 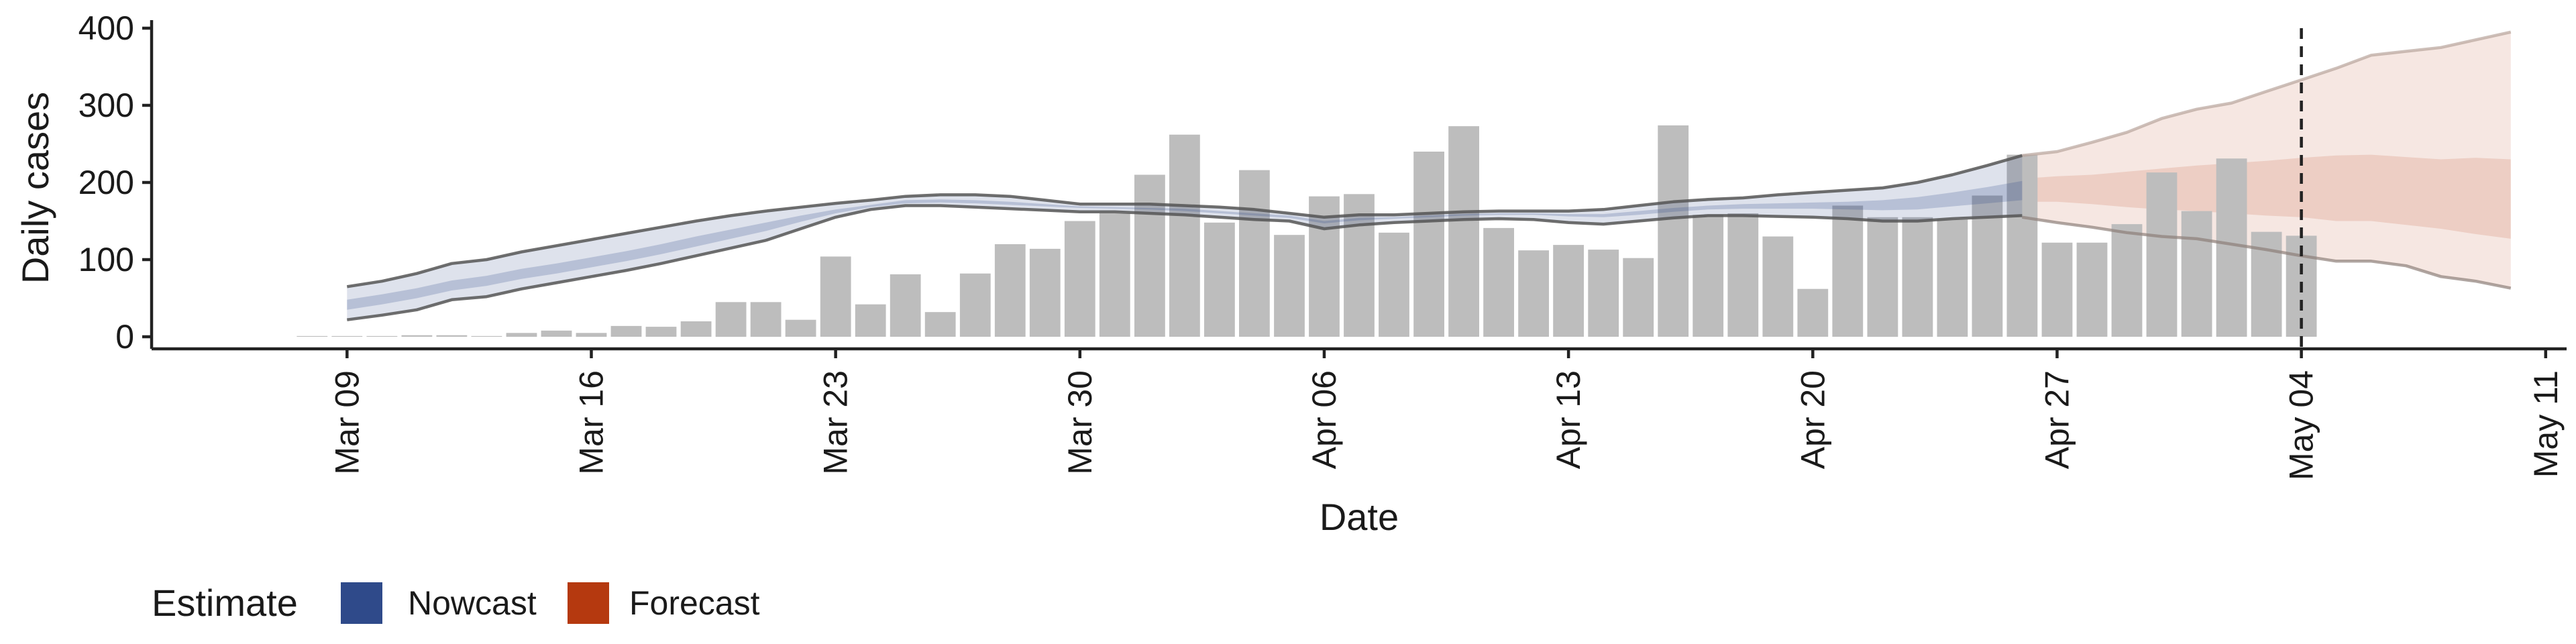 I want to click on legend-label-forecast: Forecast, so click(x=694, y=603).